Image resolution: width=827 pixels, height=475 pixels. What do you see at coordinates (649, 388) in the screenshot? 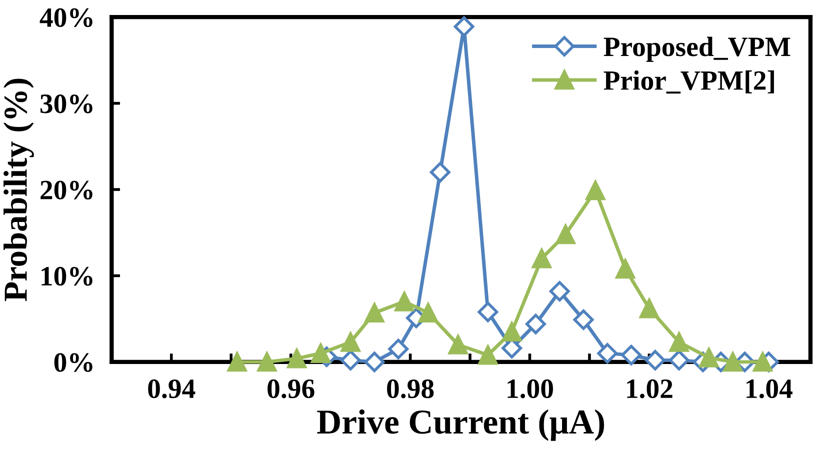
I see `x-tick-label: 1.02` at bounding box center [649, 388].